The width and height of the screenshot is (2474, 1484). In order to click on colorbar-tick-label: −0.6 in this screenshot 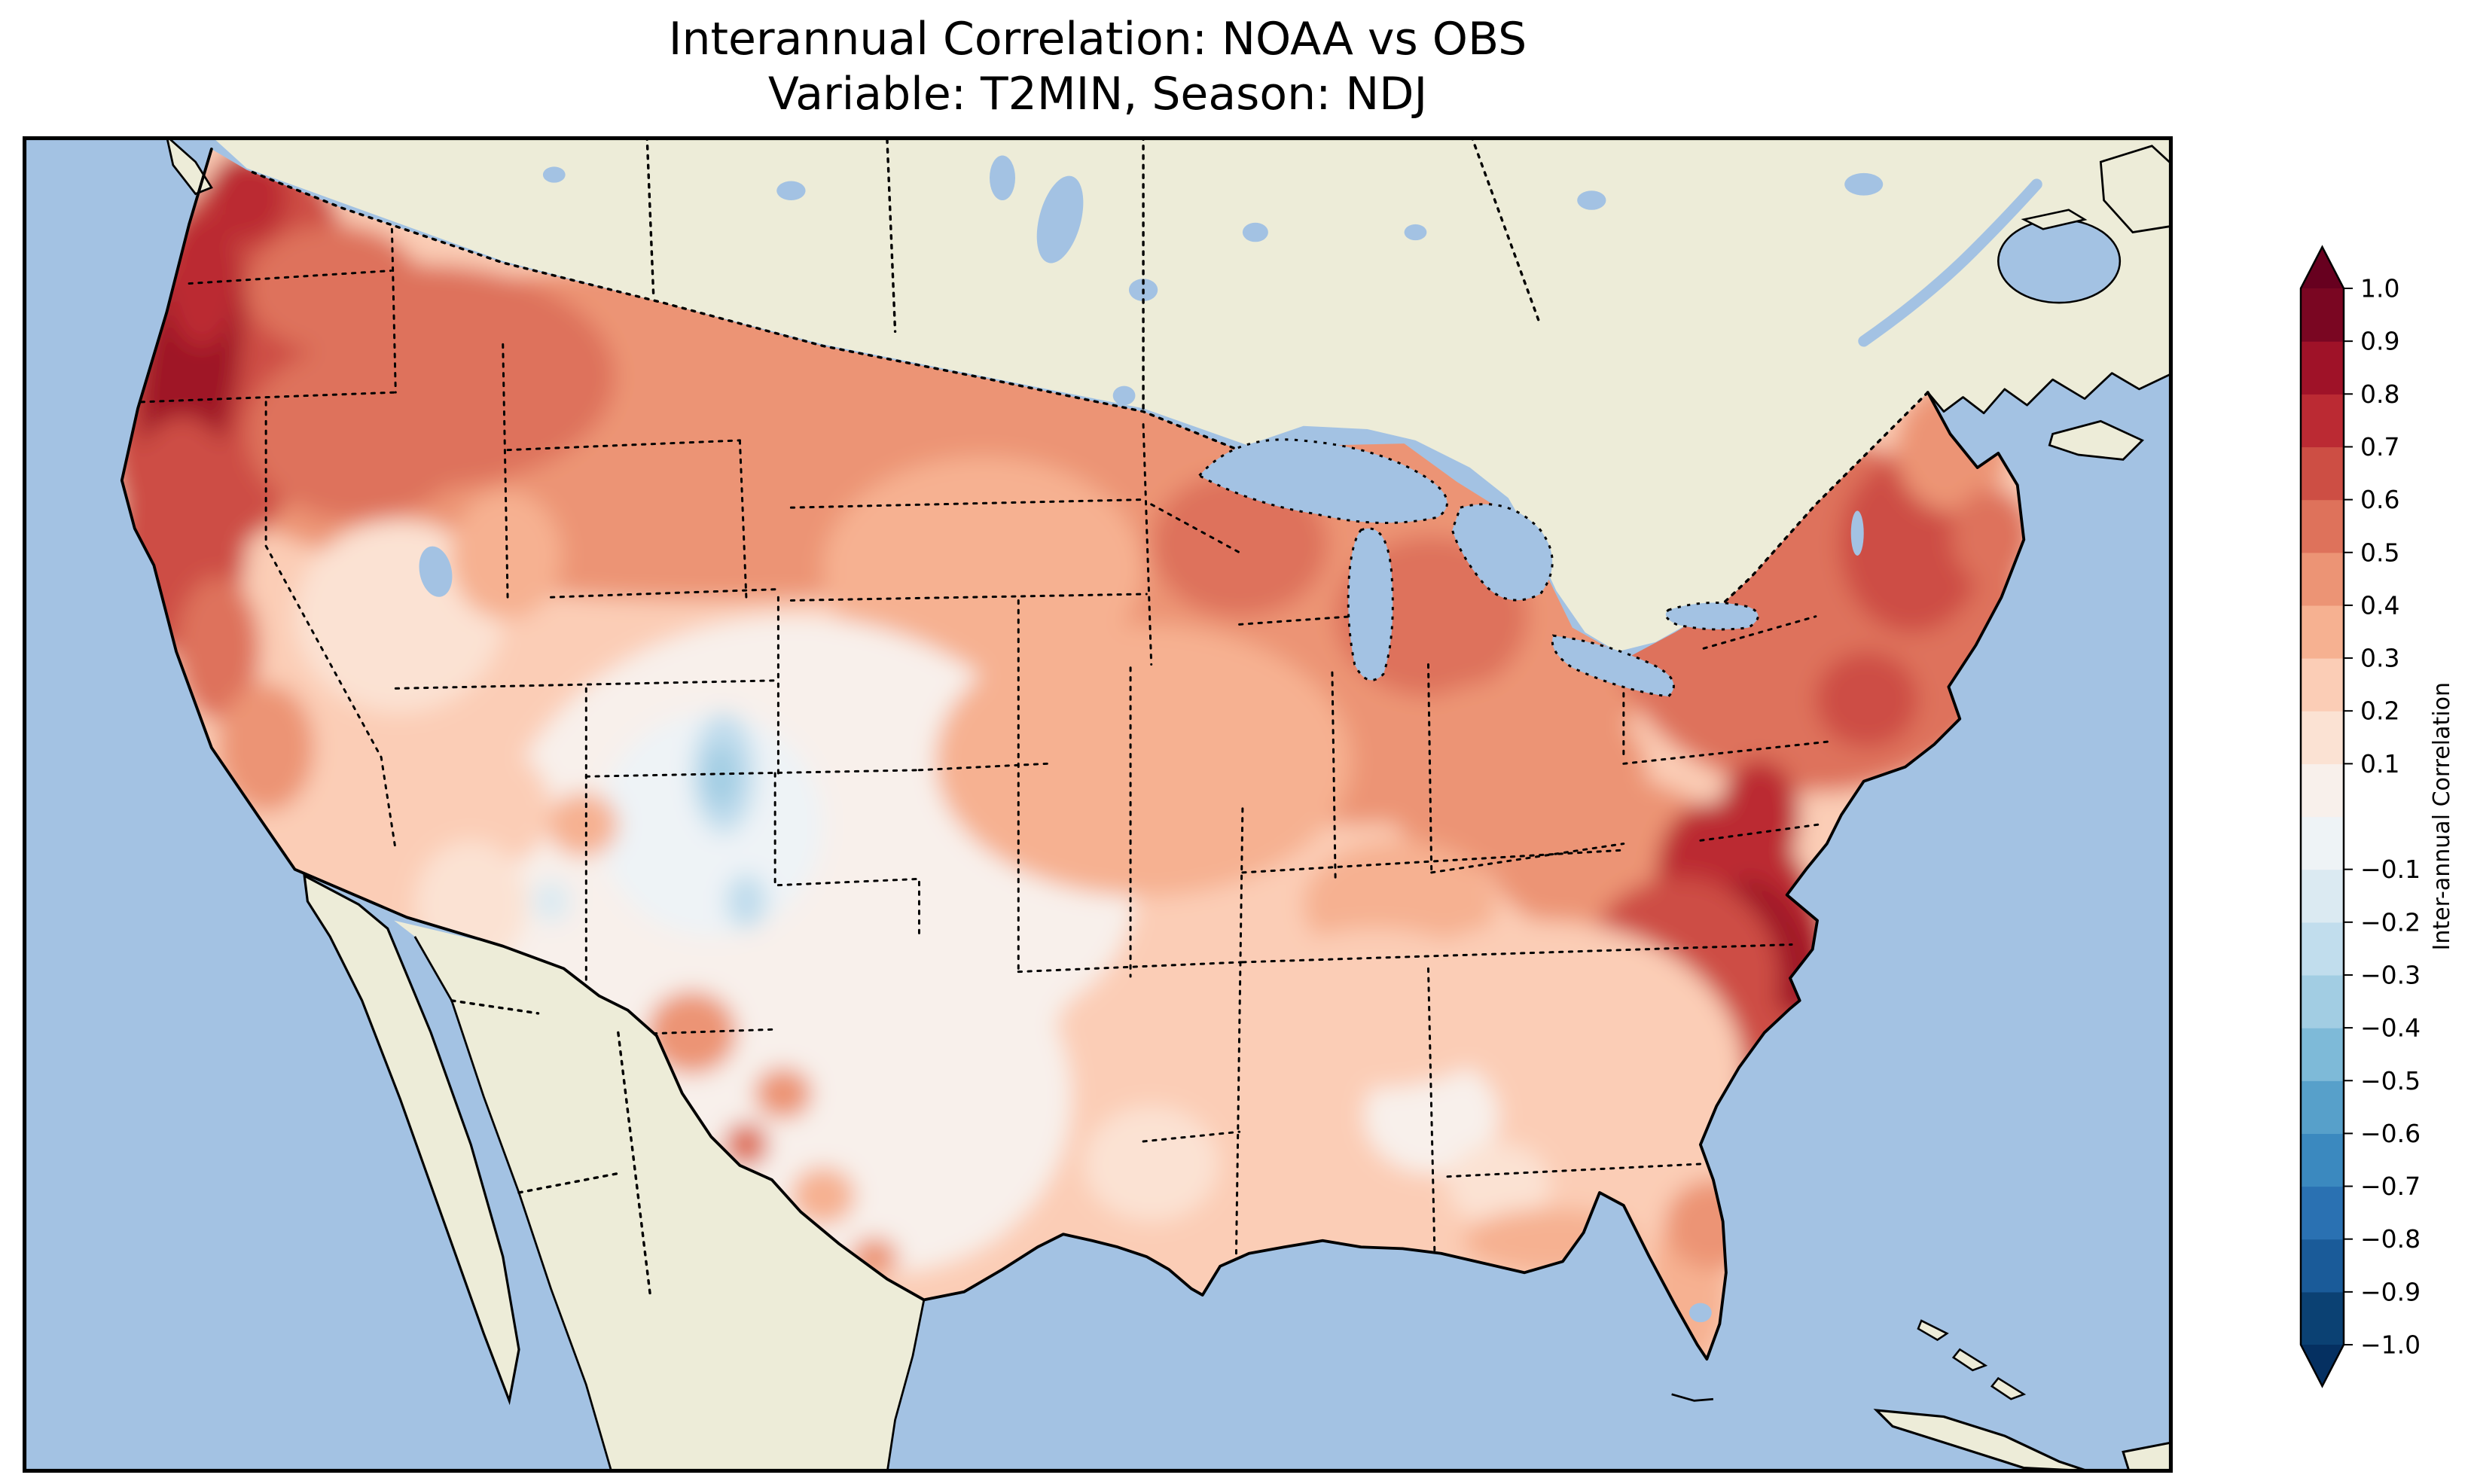, I will do `click(2390, 1133)`.